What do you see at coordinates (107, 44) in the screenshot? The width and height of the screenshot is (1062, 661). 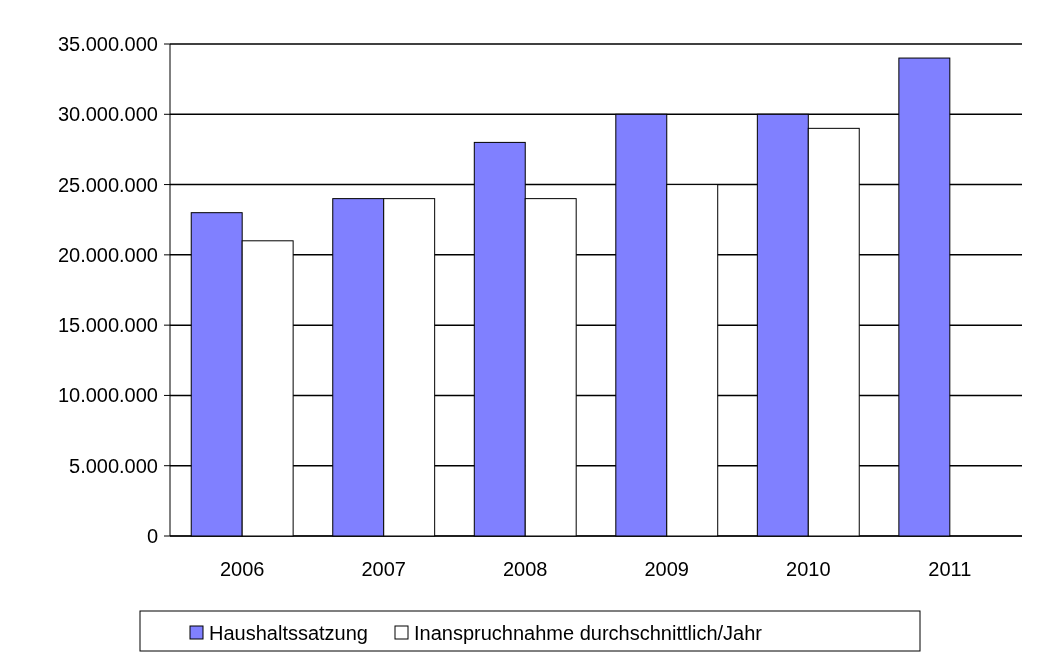 I see `y-tick-label: 35.000.000` at bounding box center [107, 44].